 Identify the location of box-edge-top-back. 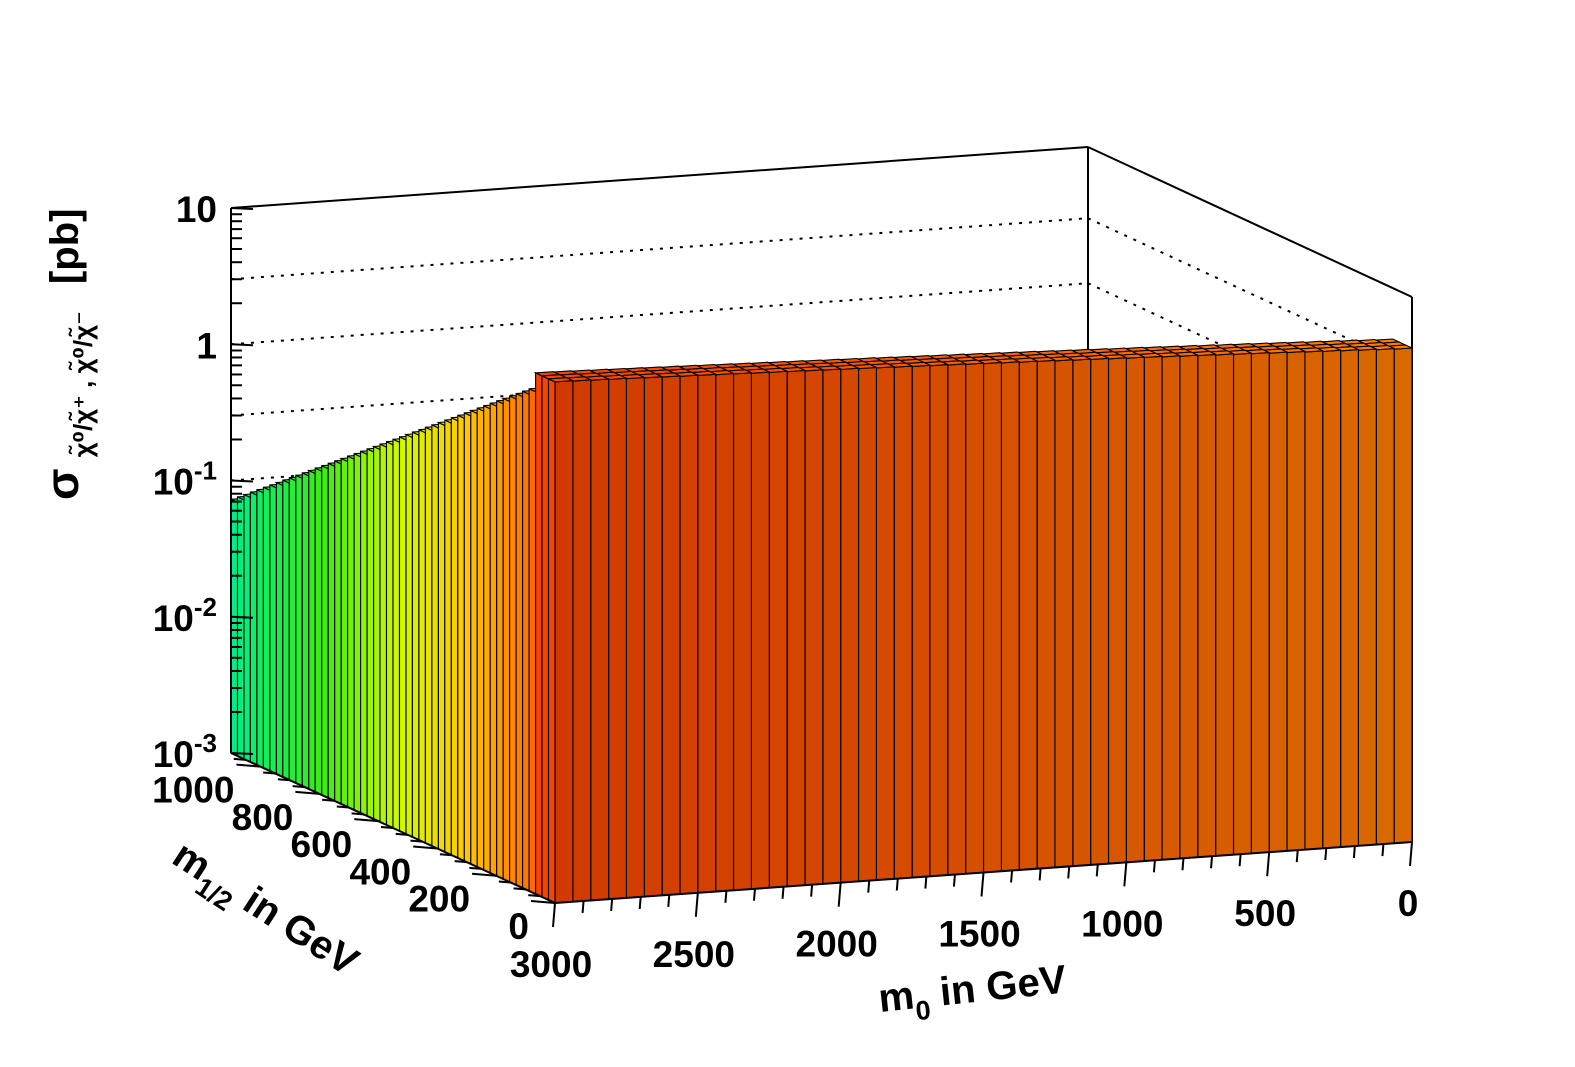
(659, 177).